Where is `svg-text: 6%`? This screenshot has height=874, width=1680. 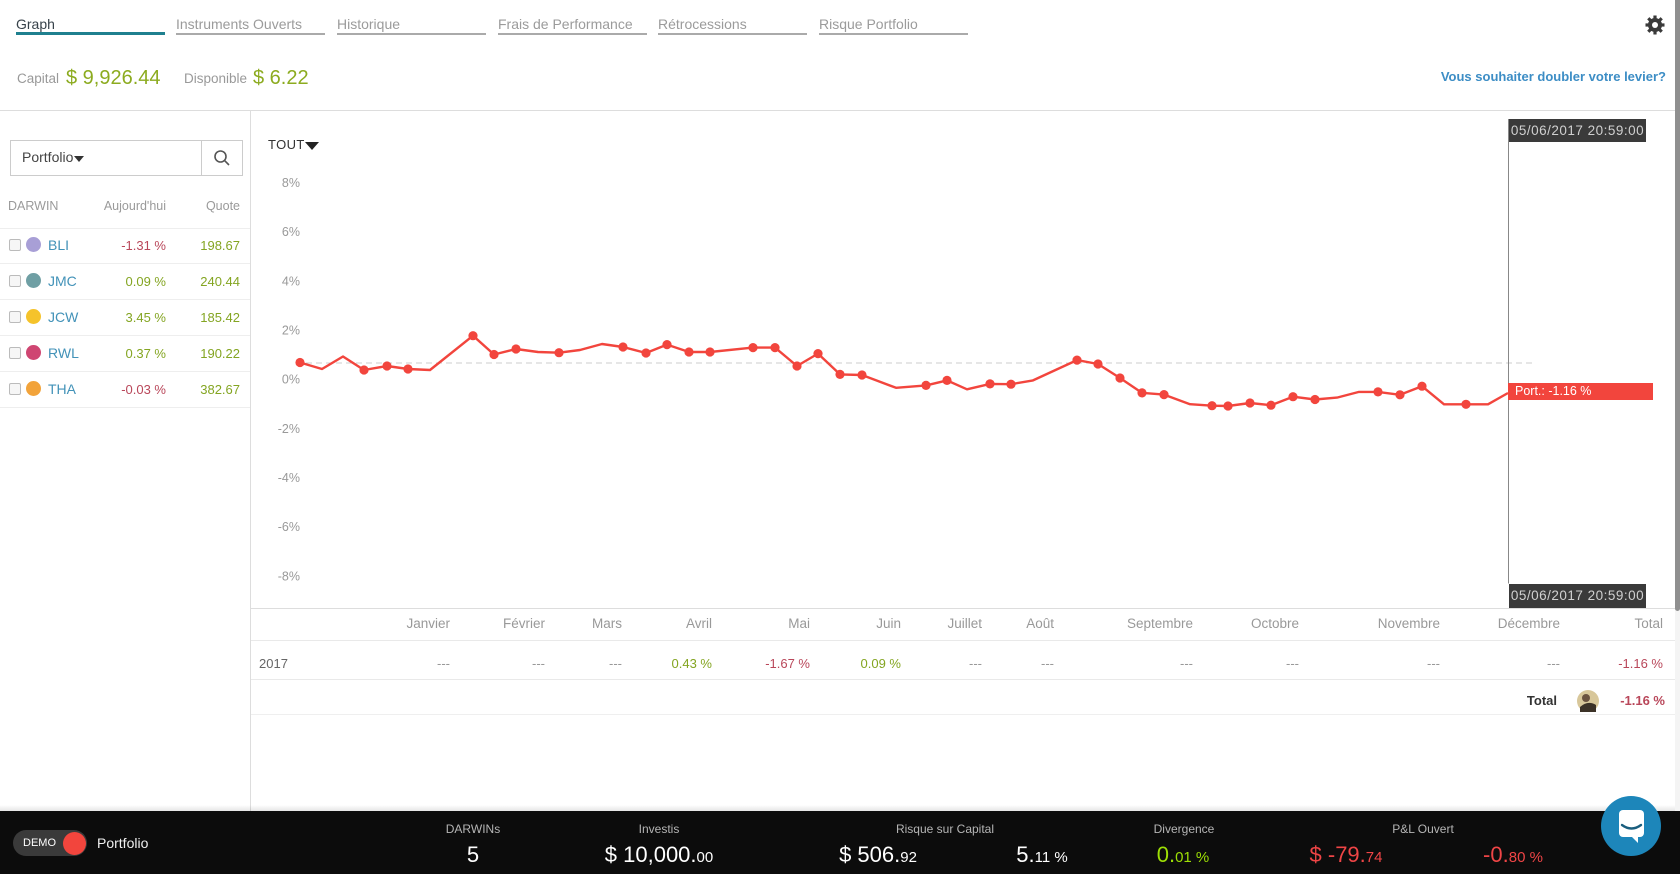 svg-text: 6% is located at coordinates (291, 232).